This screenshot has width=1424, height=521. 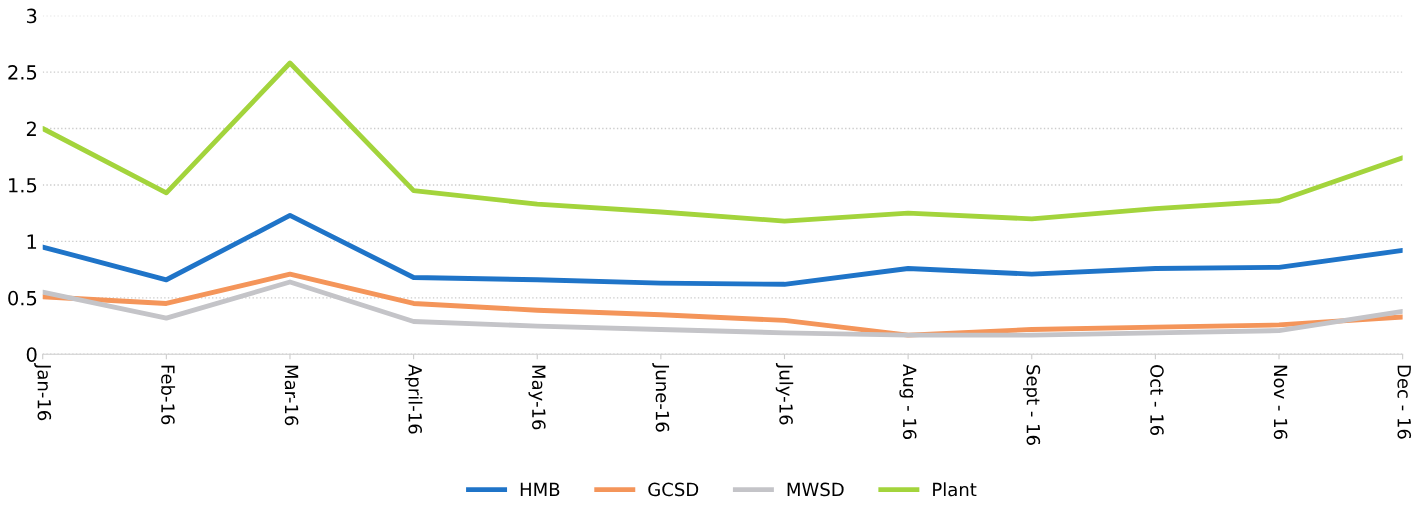 What do you see at coordinates (784, 394) in the screenshot?
I see `x-tick-label: July-16` at bounding box center [784, 394].